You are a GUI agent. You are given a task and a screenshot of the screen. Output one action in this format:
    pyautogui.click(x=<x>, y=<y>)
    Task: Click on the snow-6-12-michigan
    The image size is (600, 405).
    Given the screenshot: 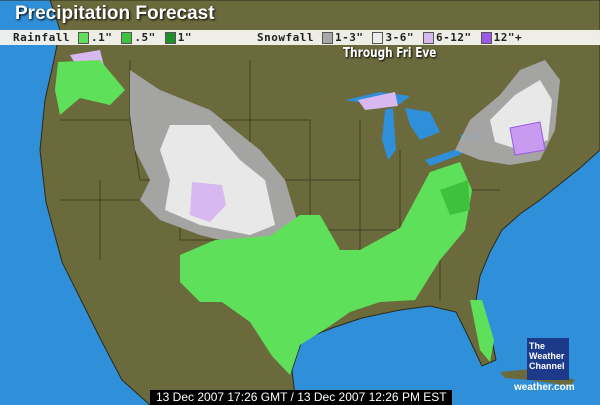 What is the action you would take?
    pyautogui.click(x=378, y=101)
    